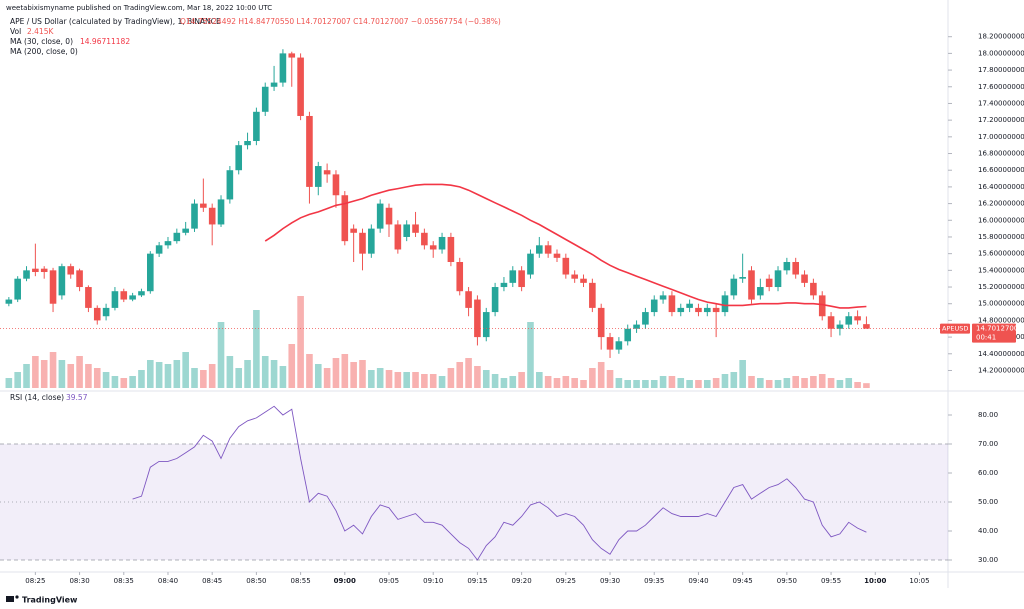 The image size is (1024, 609). I want to click on time-tick-label: 08:45, so click(212, 581).